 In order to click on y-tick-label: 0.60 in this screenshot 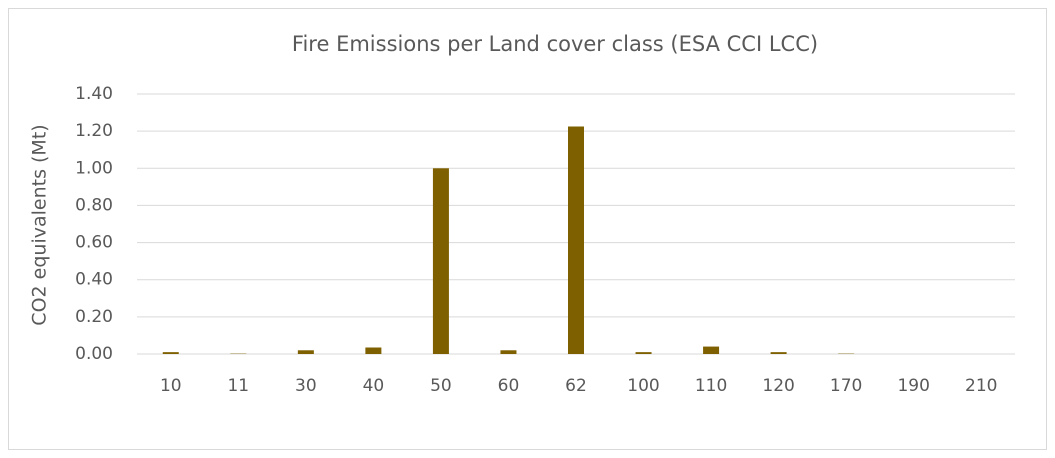, I will do `click(94, 243)`.